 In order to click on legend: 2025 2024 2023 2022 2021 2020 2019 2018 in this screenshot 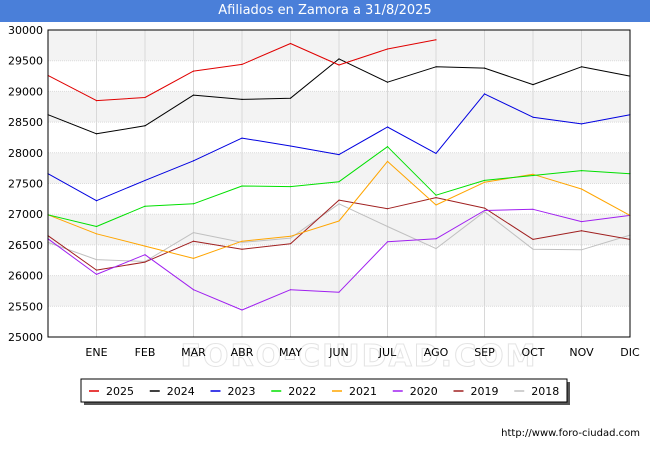, I will do `click(324, 390)`.